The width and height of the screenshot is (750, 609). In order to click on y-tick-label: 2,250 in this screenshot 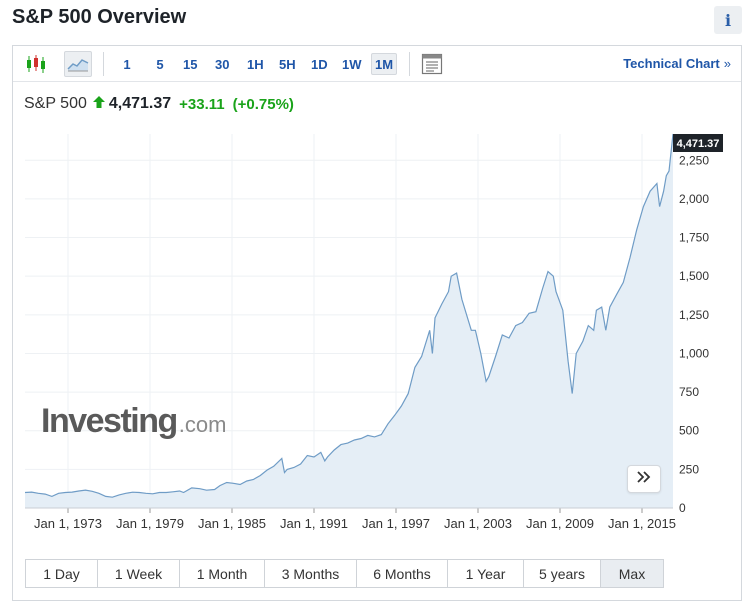, I will do `click(694, 160)`.